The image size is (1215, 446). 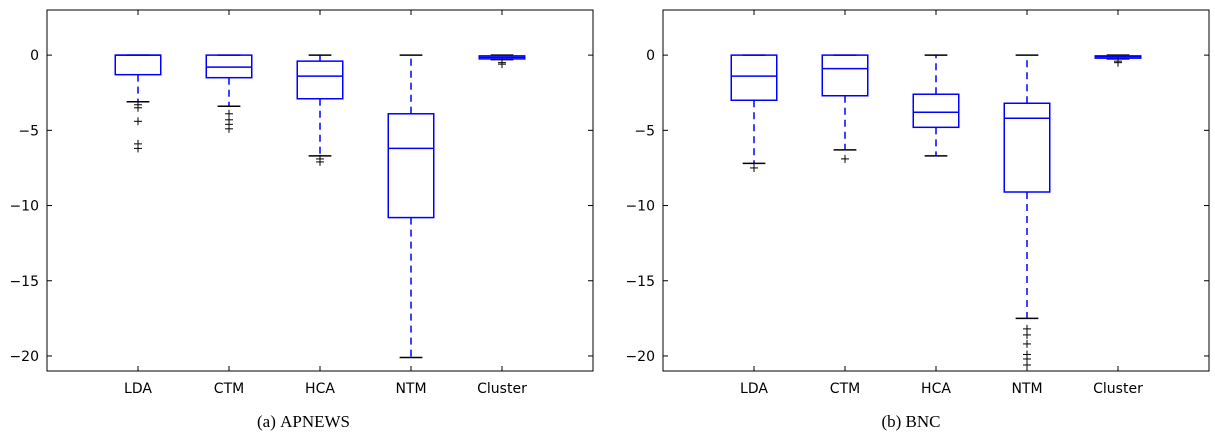 I want to click on caption-apnews: (a) APNEWS, so click(x=303, y=422).